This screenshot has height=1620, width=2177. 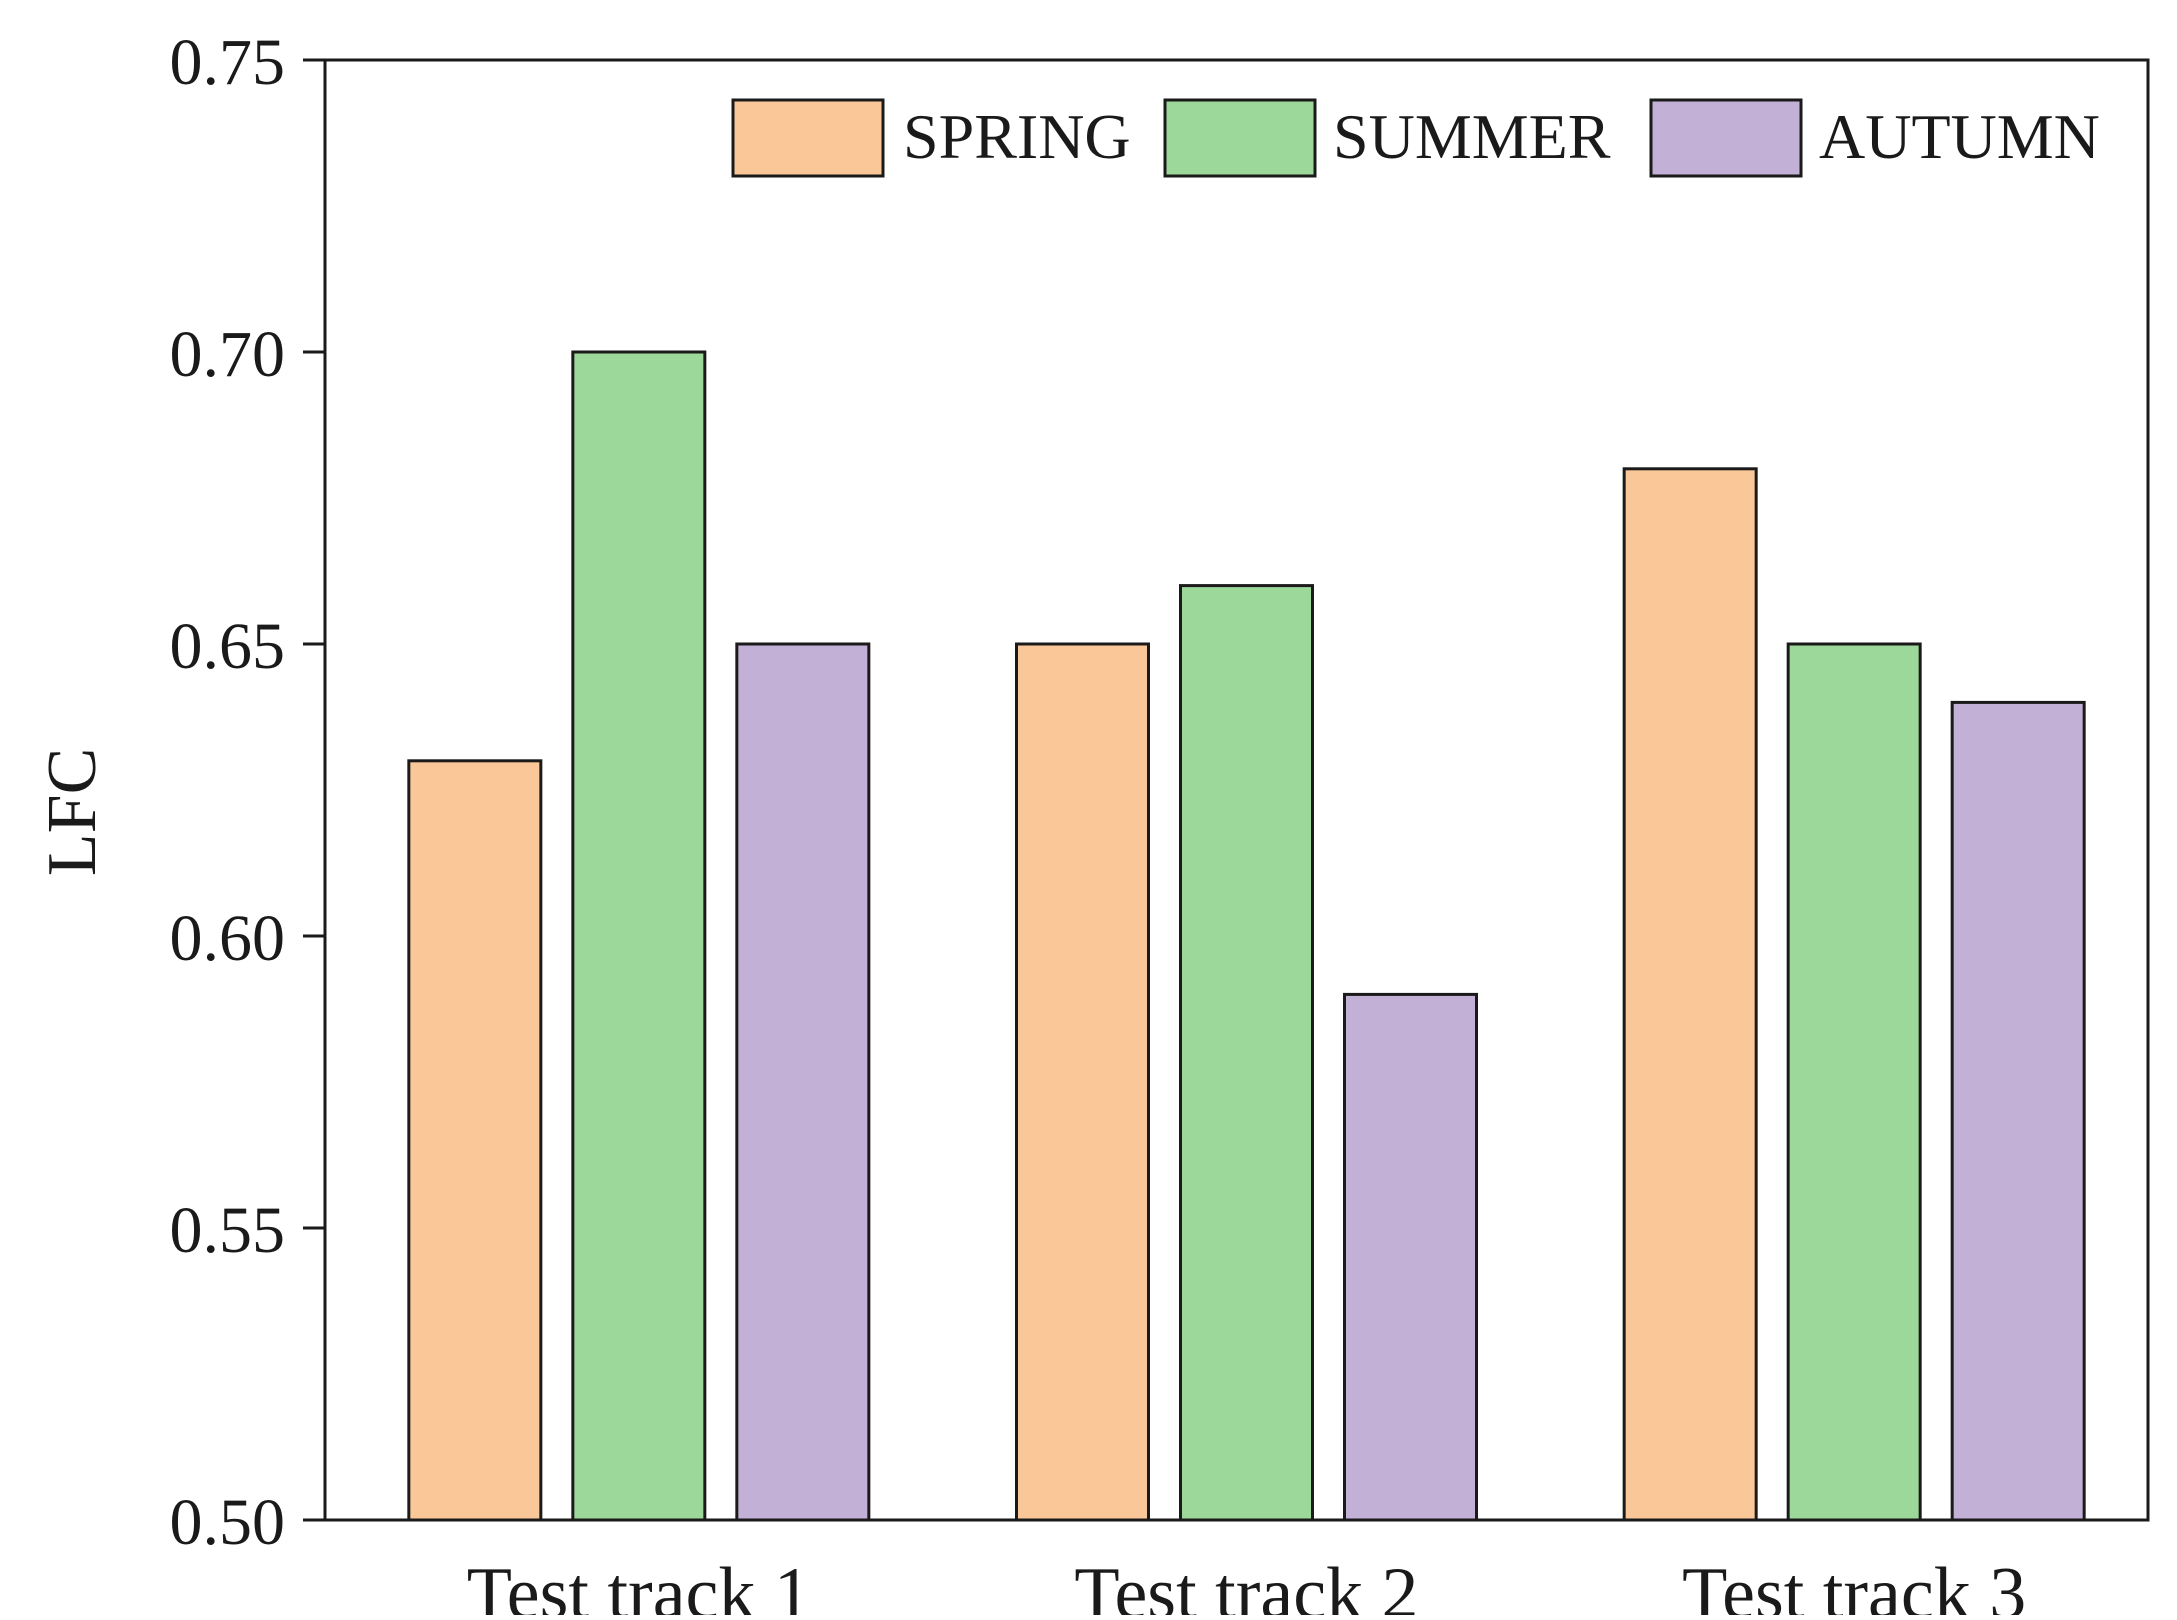 I want to click on legend-label-spring: SPRING, so click(x=1017, y=136).